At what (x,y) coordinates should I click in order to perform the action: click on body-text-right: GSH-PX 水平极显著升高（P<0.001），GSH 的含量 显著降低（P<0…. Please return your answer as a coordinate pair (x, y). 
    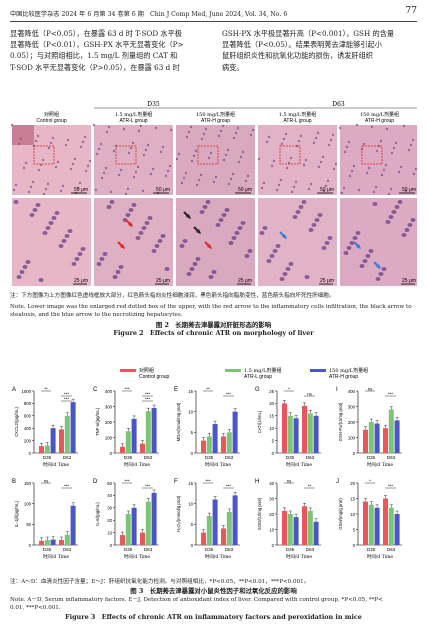
    Looking at the image, I should click on (320, 50).